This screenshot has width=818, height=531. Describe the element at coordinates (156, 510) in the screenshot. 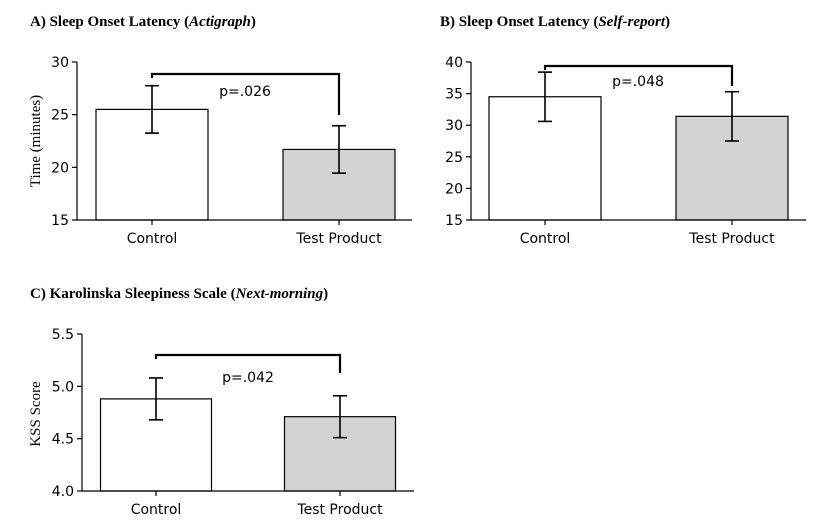

I see `panel-c-xtick-label-0: Control` at that location.